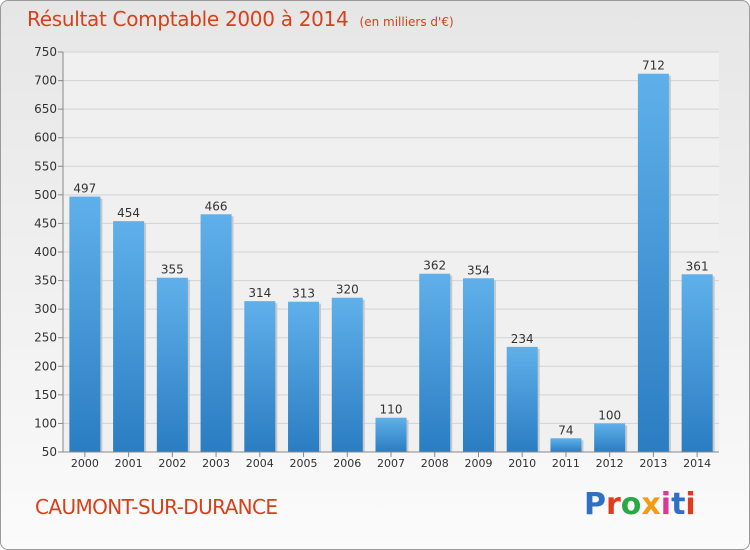 This screenshot has height=550, width=750. What do you see at coordinates (391, 463) in the screenshot?
I see `x-tick-label: 2007` at bounding box center [391, 463].